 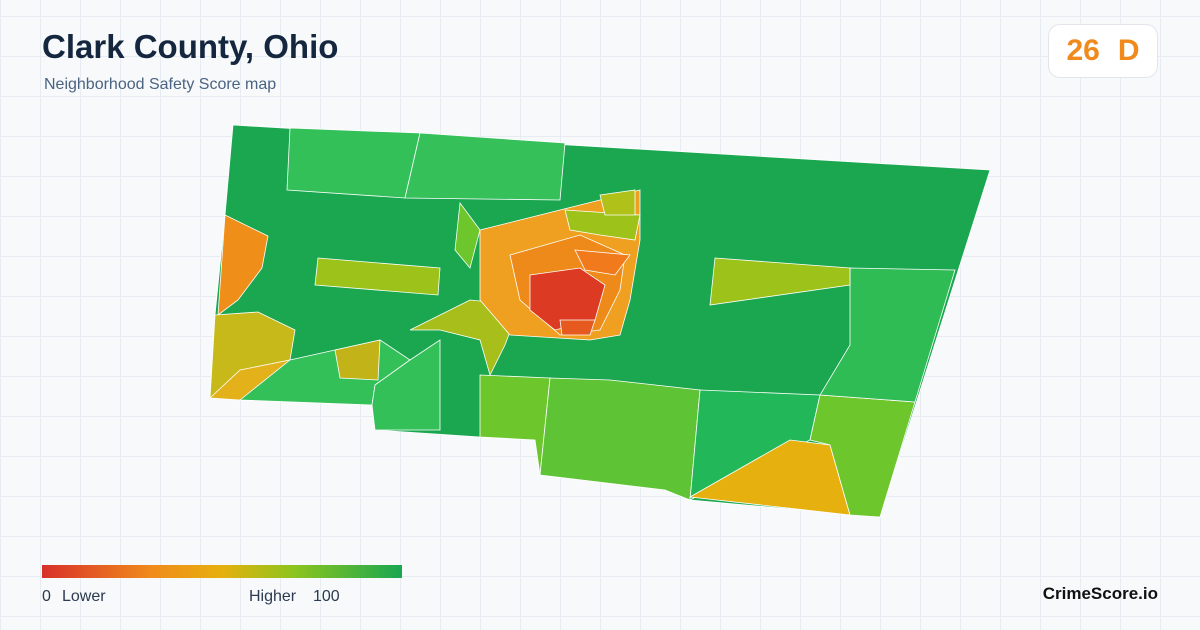 What do you see at coordinates (190, 46) in the screenshot?
I see `title: Clark County, Ohio` at bounding box center [190, 46].